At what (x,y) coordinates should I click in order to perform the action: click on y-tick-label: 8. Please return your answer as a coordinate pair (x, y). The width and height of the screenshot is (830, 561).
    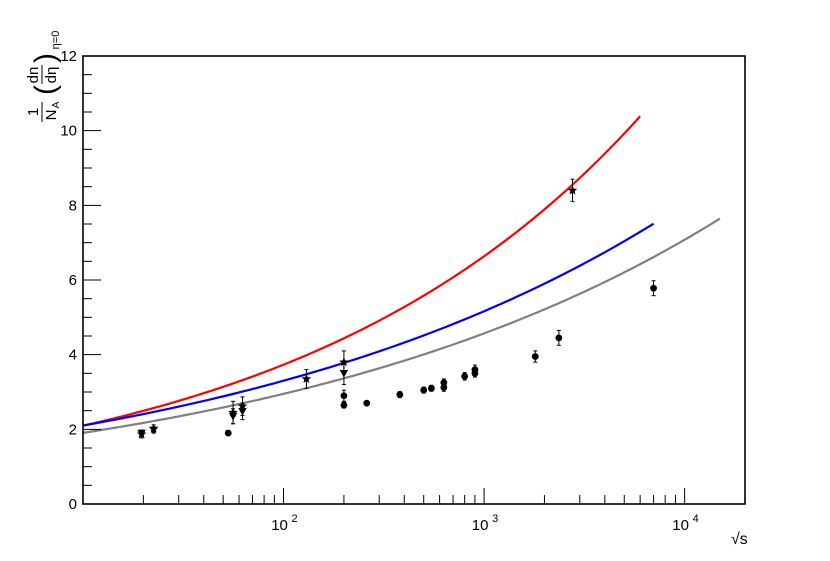
    Looking at the image, I should click on (73, 205).